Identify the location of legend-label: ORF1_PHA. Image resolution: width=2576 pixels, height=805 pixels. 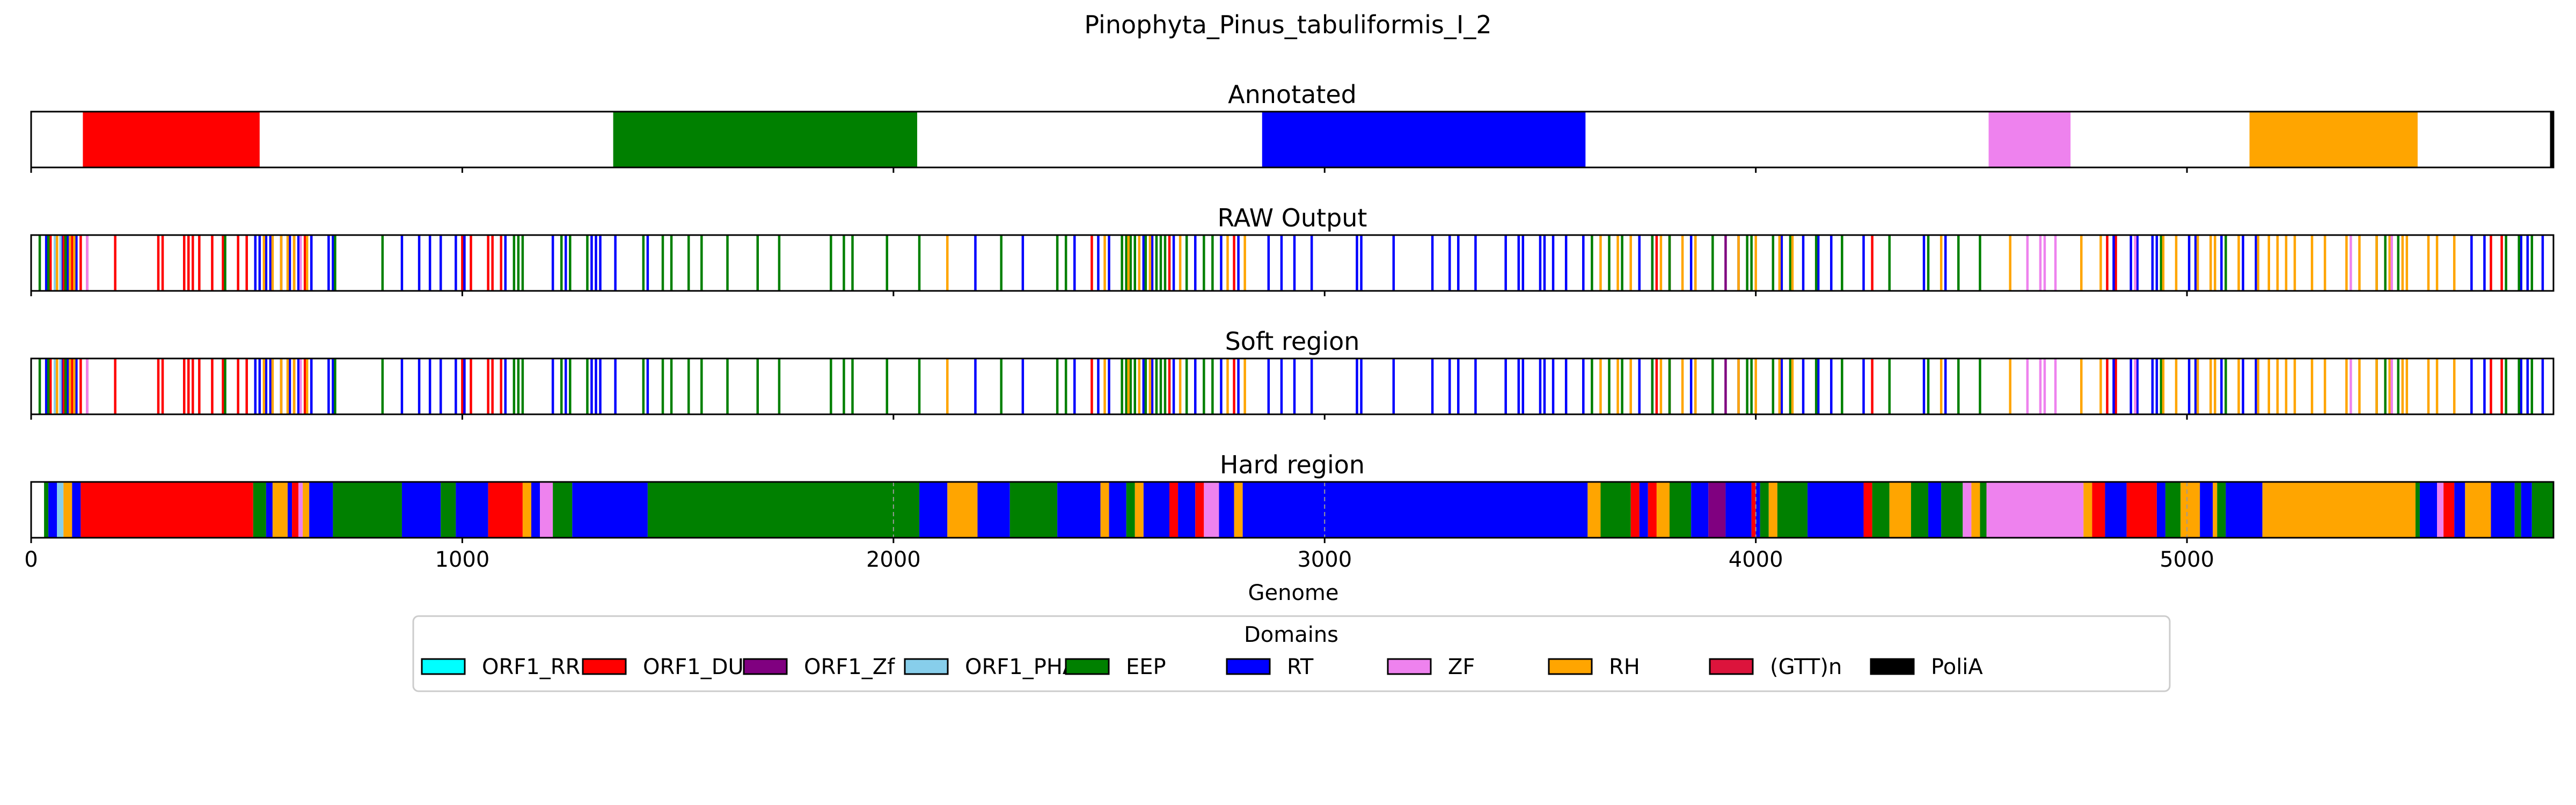
(1021, 667).